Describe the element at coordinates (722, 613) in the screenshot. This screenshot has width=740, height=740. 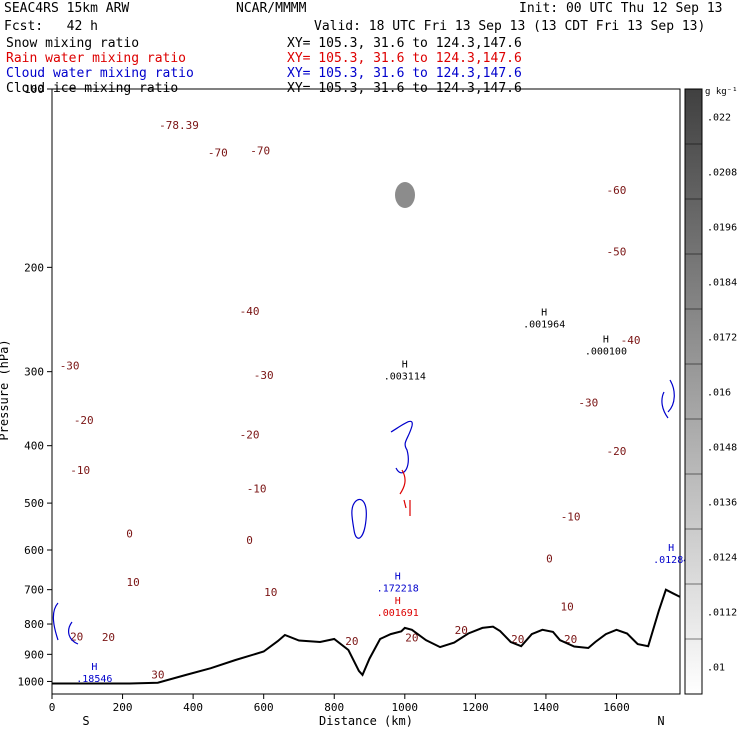
I see `colorbar-tick-label: .0112` at that location.